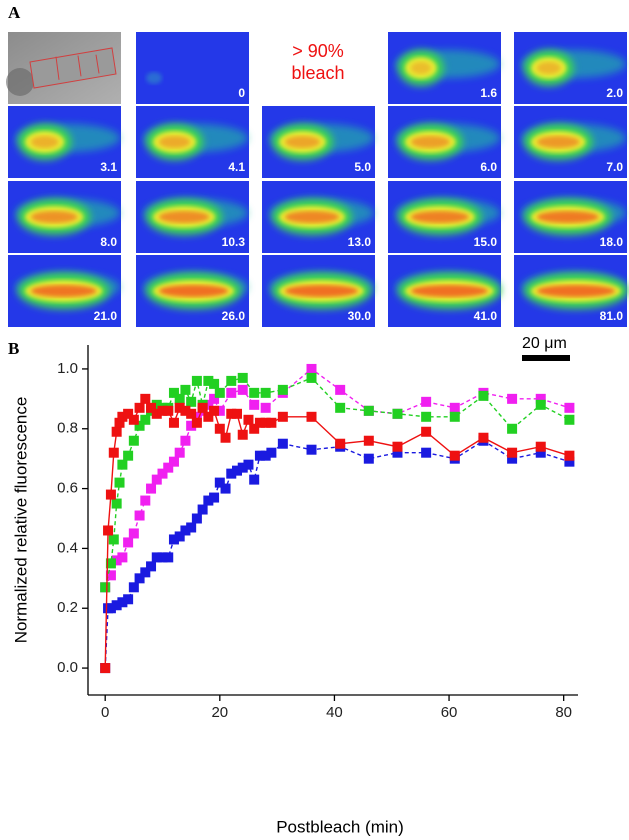  Describe the element at coordinates (13, 348) in the screenshot. I see `panel-label: B` at that location.